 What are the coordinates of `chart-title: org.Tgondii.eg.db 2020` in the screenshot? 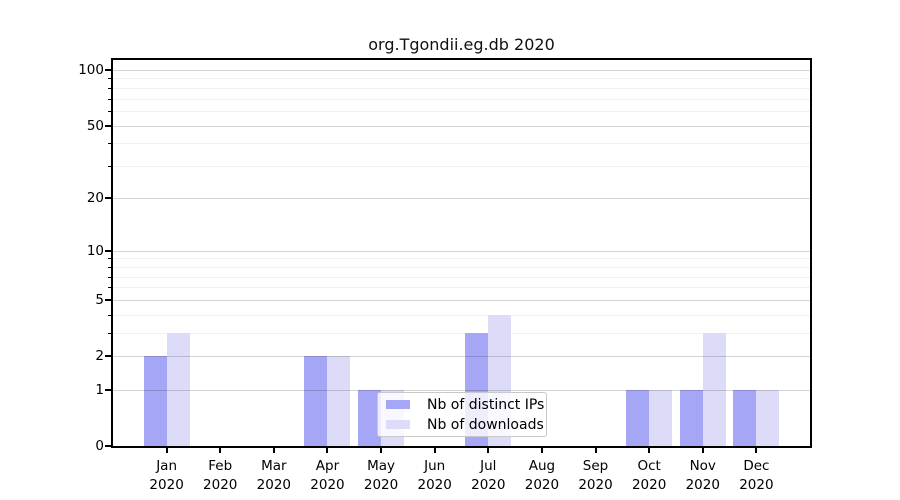 It's located at (461, 44).